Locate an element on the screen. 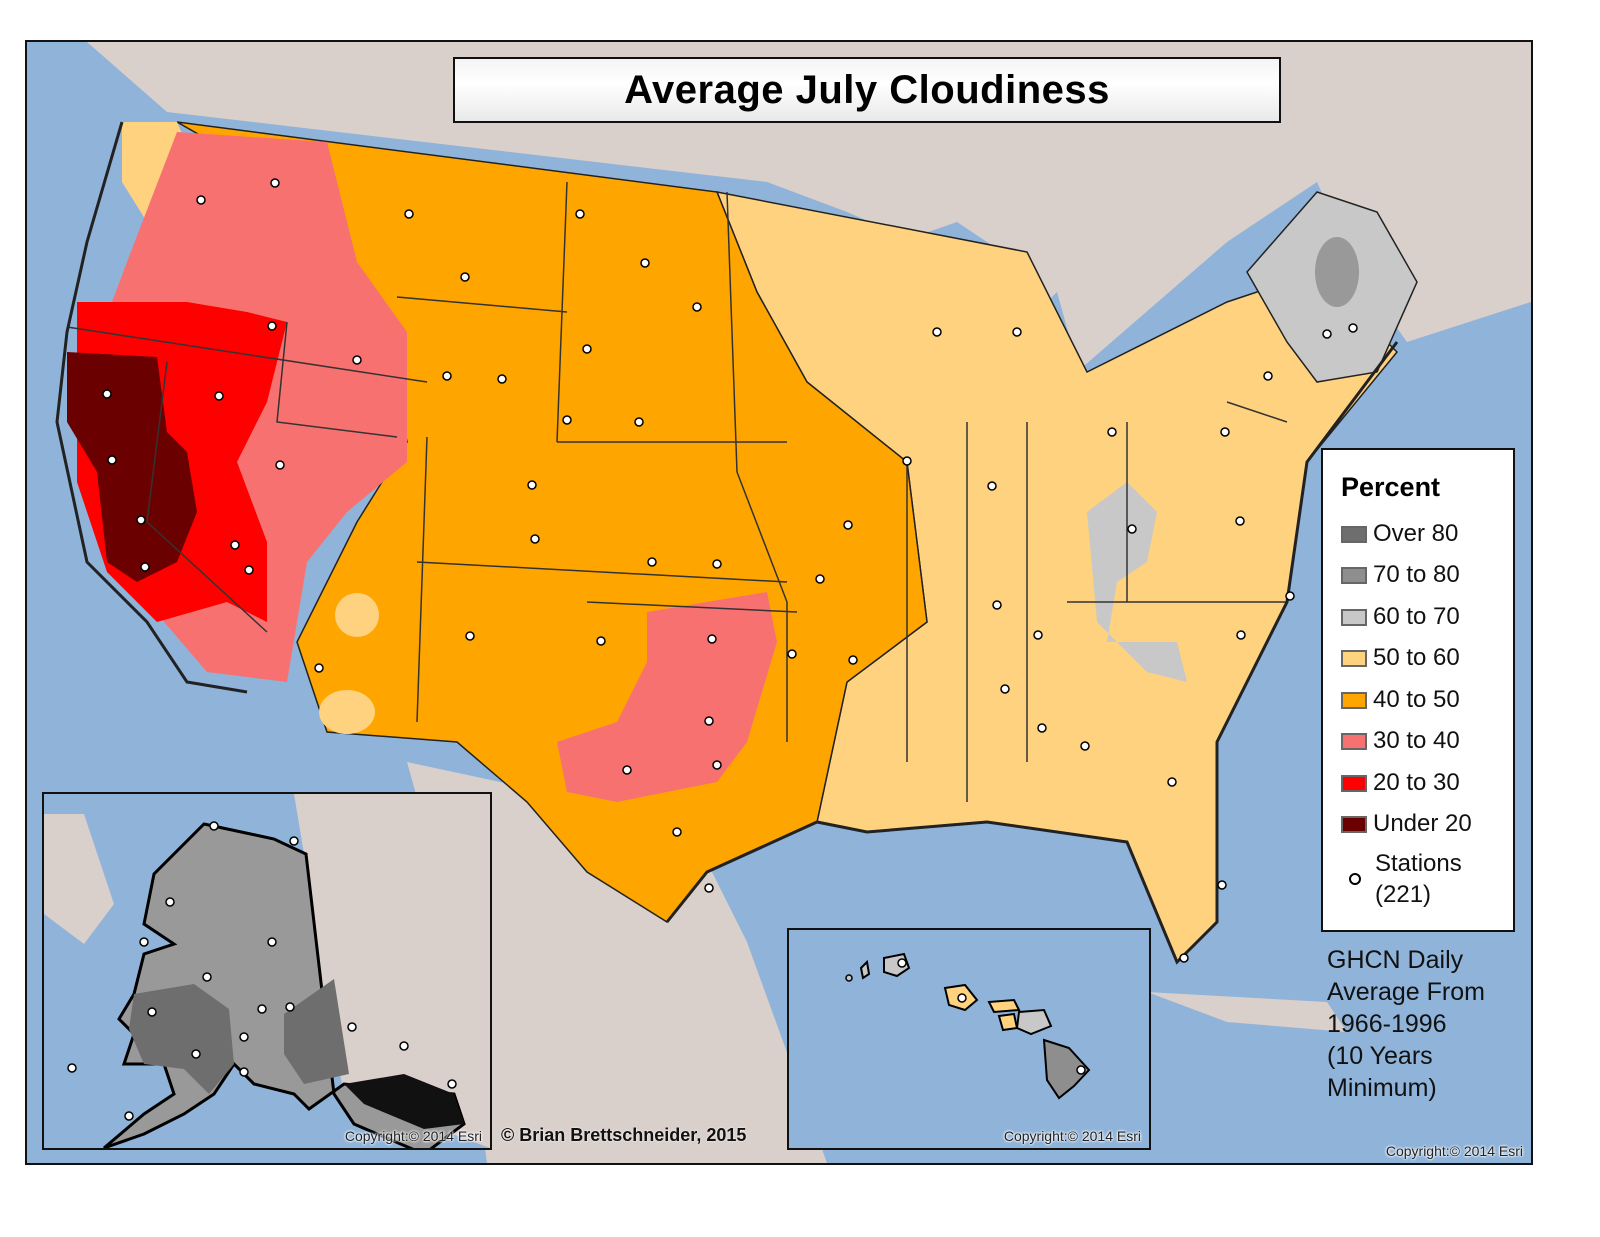  legend-item-70-80: 70 to 80 is located at coordinates (1400, 575).